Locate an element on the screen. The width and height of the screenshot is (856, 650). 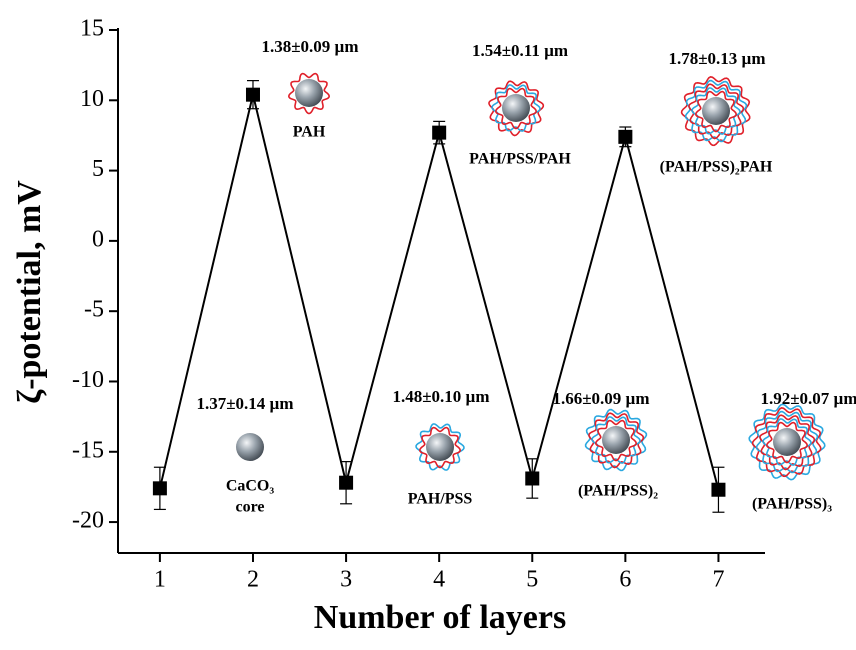
y-tick-label: 5 is located at coordinates (98, 169).